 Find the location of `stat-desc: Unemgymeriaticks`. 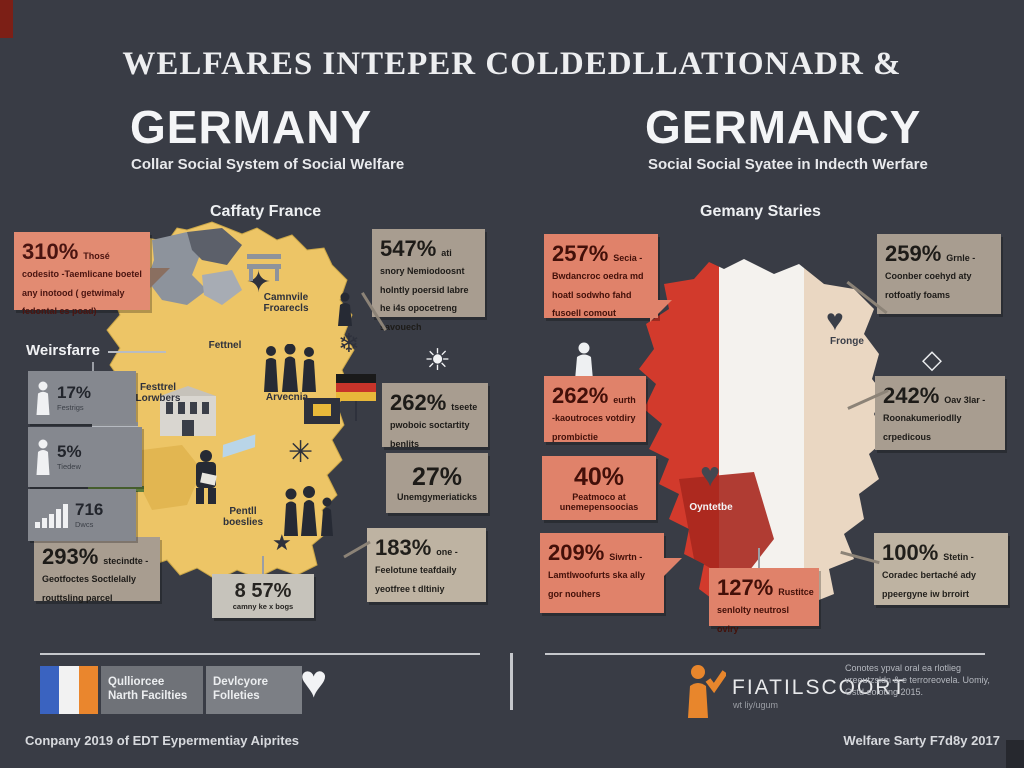

stat-desc: Unemgymeriaticks is located at coordinates (437, 497).